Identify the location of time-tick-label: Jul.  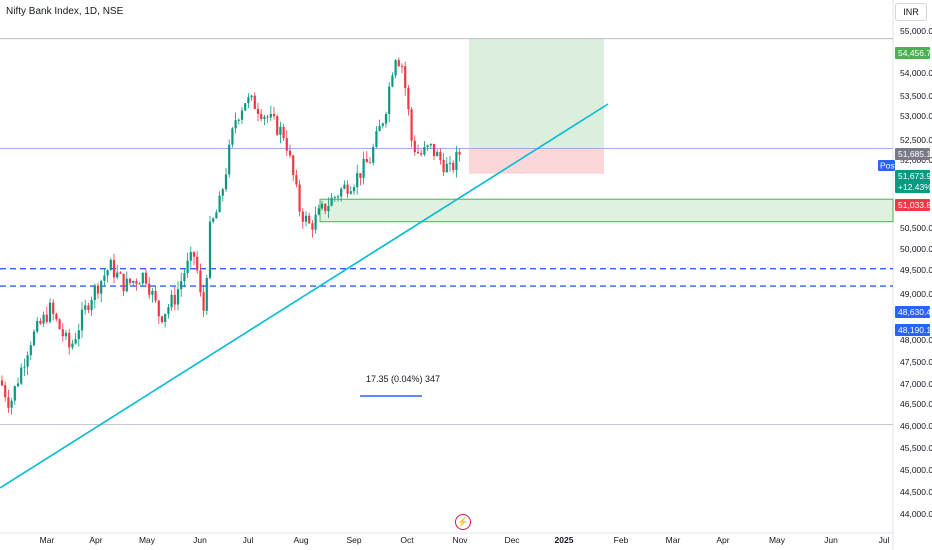
(248, 540).